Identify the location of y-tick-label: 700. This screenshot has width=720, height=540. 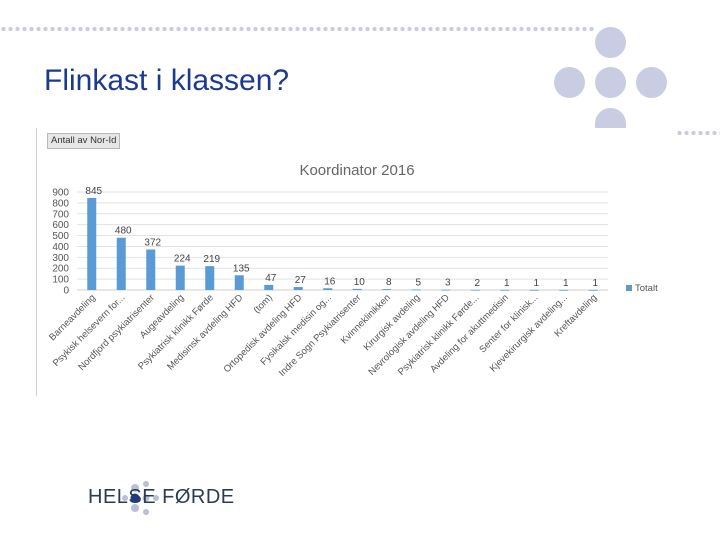
(60, 214).